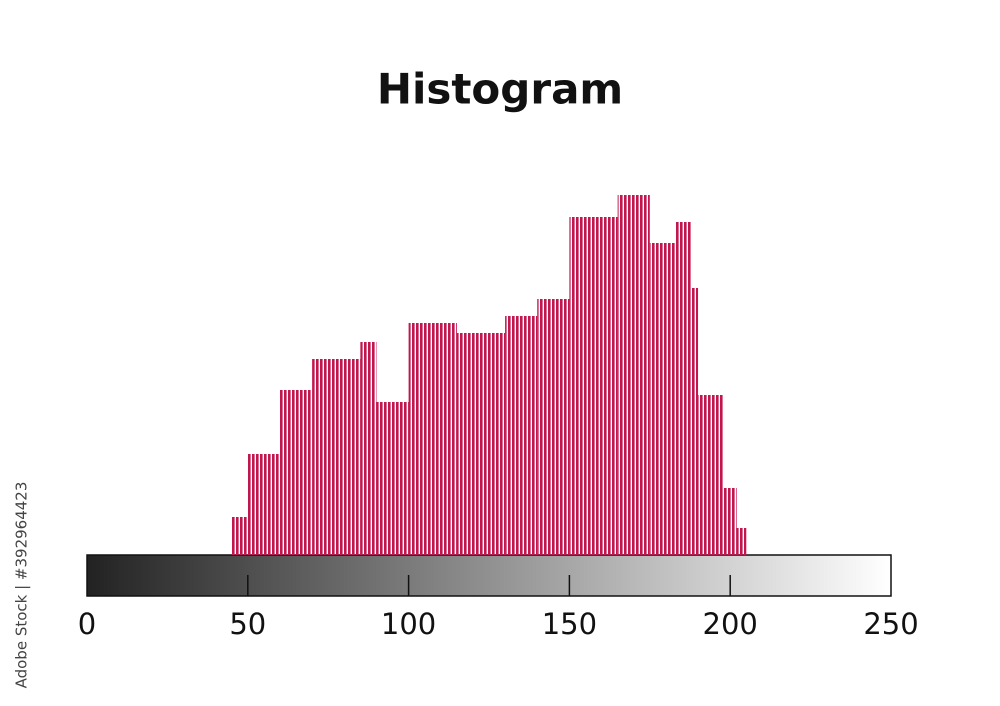 The width and height of the screenshot is (1000, 706). Describe the element at coordinates (890, 624) in the screenshot. I see `x-tick-label: 250` at that location.